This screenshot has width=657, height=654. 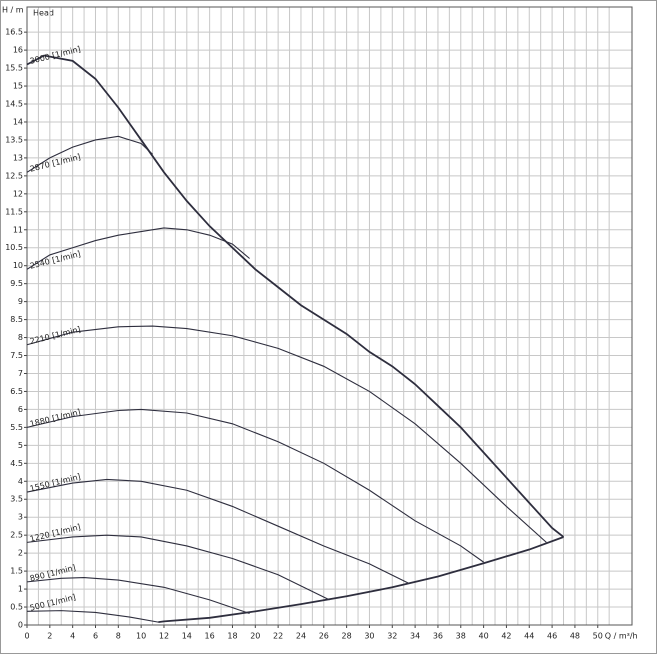 I want to click on y-tick-label: 11, so click(x=18, y=229).